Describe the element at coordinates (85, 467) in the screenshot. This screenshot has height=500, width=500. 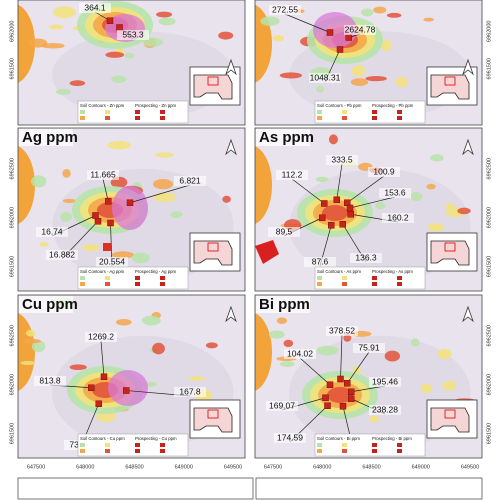
I see `x-coordinate: 648000` at that location.